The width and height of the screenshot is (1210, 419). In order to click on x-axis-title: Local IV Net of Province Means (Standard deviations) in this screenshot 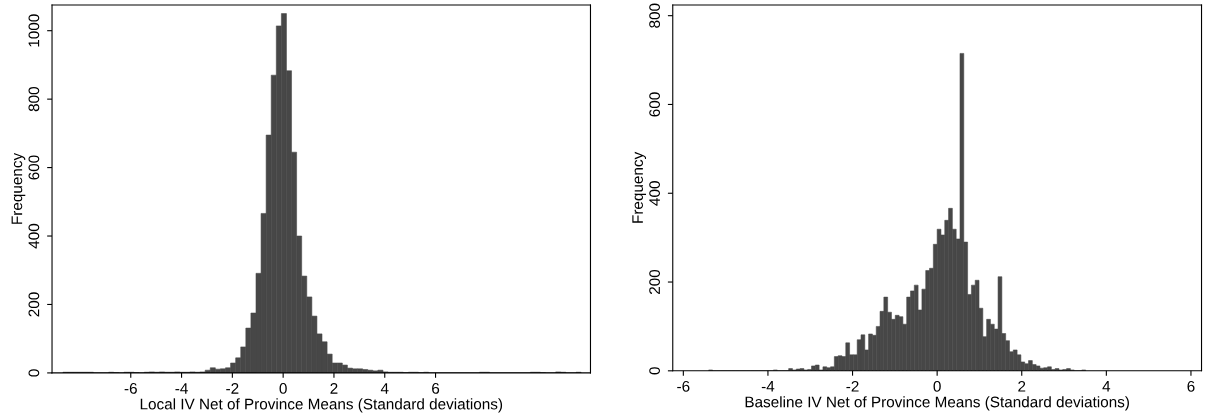, I will do `click(321, 405)`.